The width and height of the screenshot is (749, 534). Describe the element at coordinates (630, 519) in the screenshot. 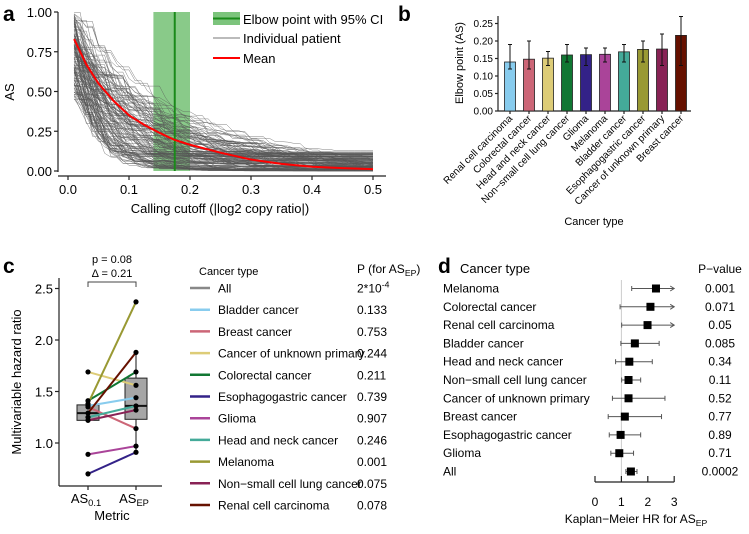

I see `x-axis-label-base: Kaplan−Meier HR for AS` at that location.